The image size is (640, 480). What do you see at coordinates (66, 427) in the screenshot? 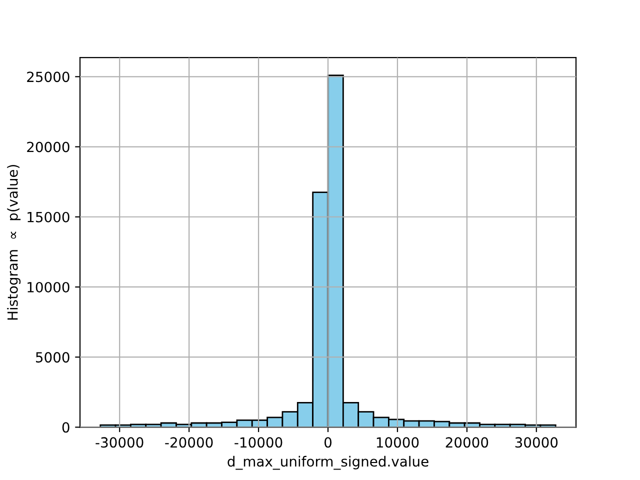
I see `y-tick-label: 0` at bounding box center [66, 427].